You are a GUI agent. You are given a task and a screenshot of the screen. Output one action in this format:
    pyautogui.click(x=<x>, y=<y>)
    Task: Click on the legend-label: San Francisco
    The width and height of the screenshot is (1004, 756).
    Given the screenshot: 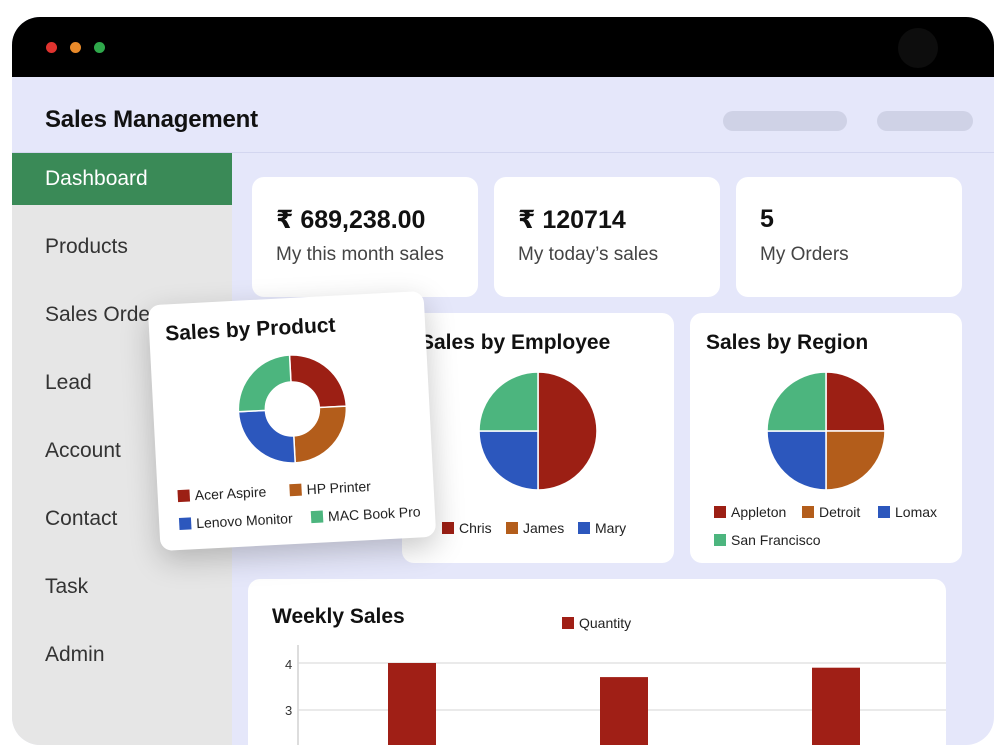 What is the action you would take?
    pyautogui.click(x=776, y=540)
    